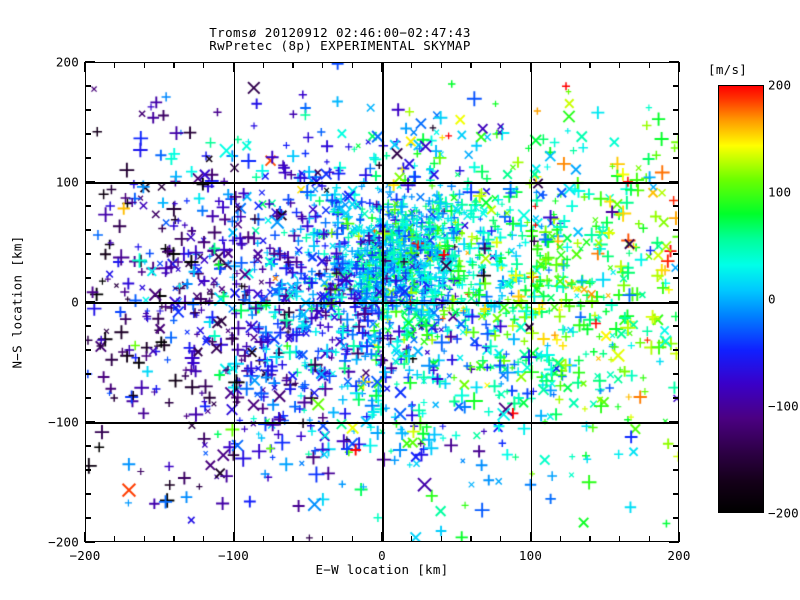 The height and width of the screenshot is (600, 800). Describe the element at coordinates (530, 555) in the screenshot. I see `x-tick-label: 100` at that location.